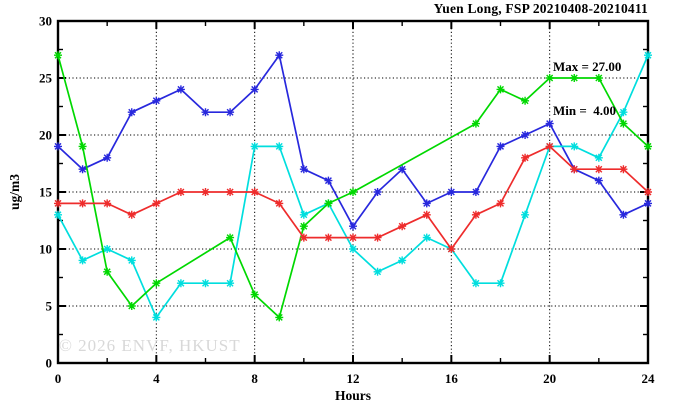 This screenshot has height=409, width=674. I want to click on x-tick-label: 12, so click(353, 378).